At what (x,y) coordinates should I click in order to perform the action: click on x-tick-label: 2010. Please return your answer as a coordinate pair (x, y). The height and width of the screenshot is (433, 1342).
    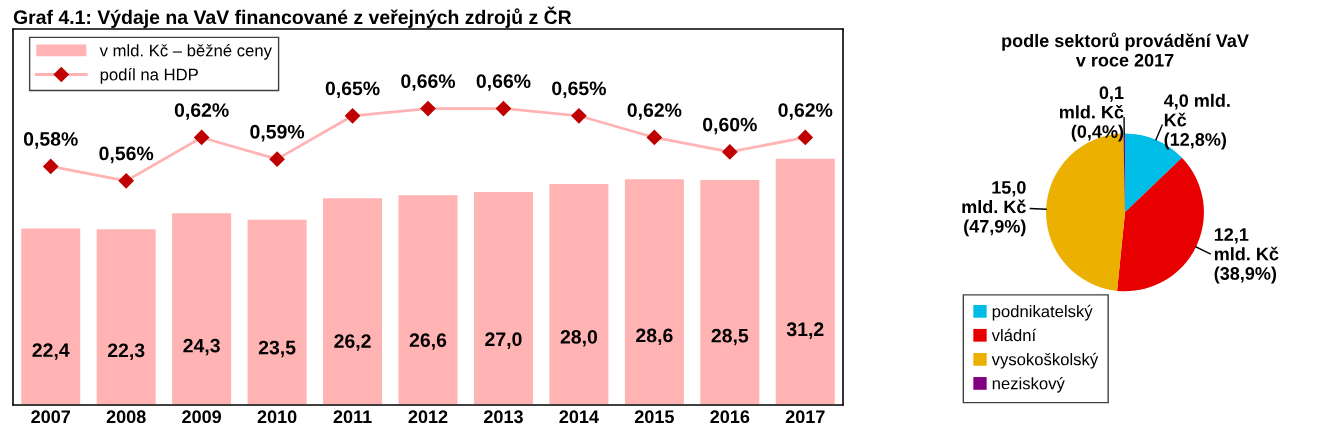
    Looking at the image, I should click on (277, 417).